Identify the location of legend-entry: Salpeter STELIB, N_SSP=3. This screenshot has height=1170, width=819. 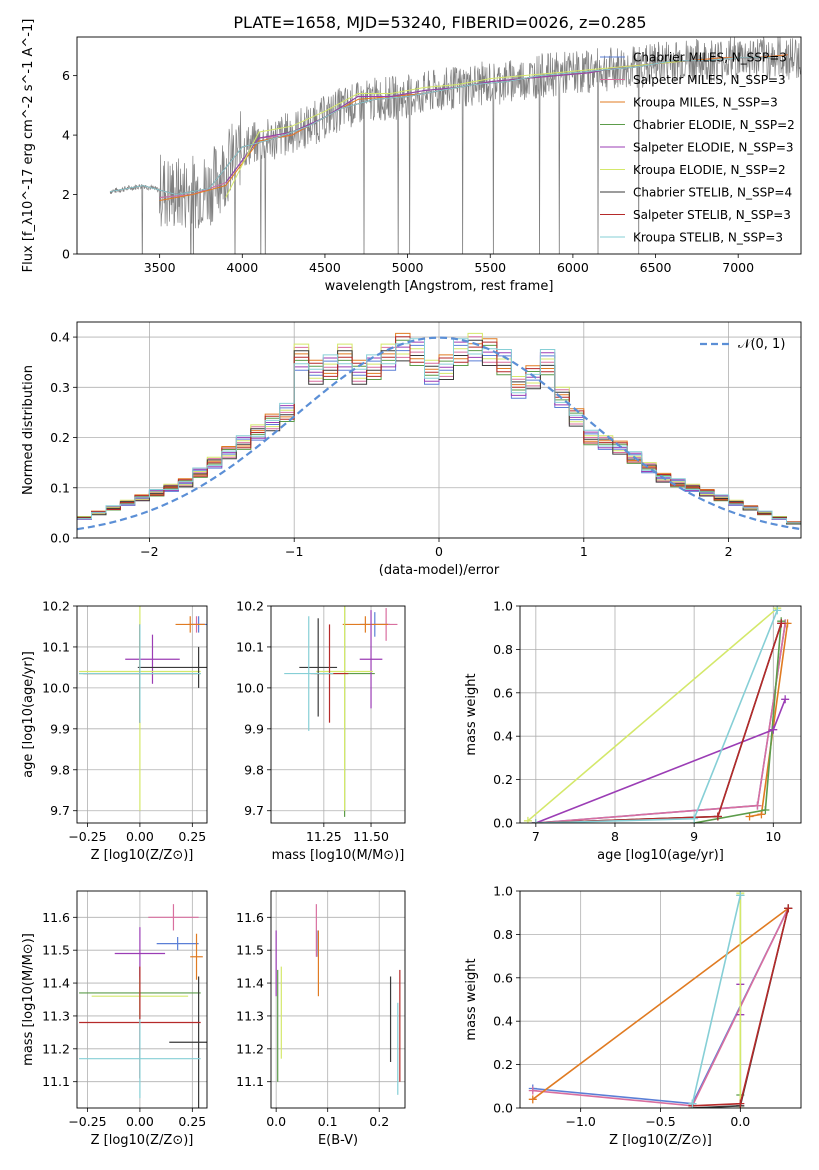
(712, 215).